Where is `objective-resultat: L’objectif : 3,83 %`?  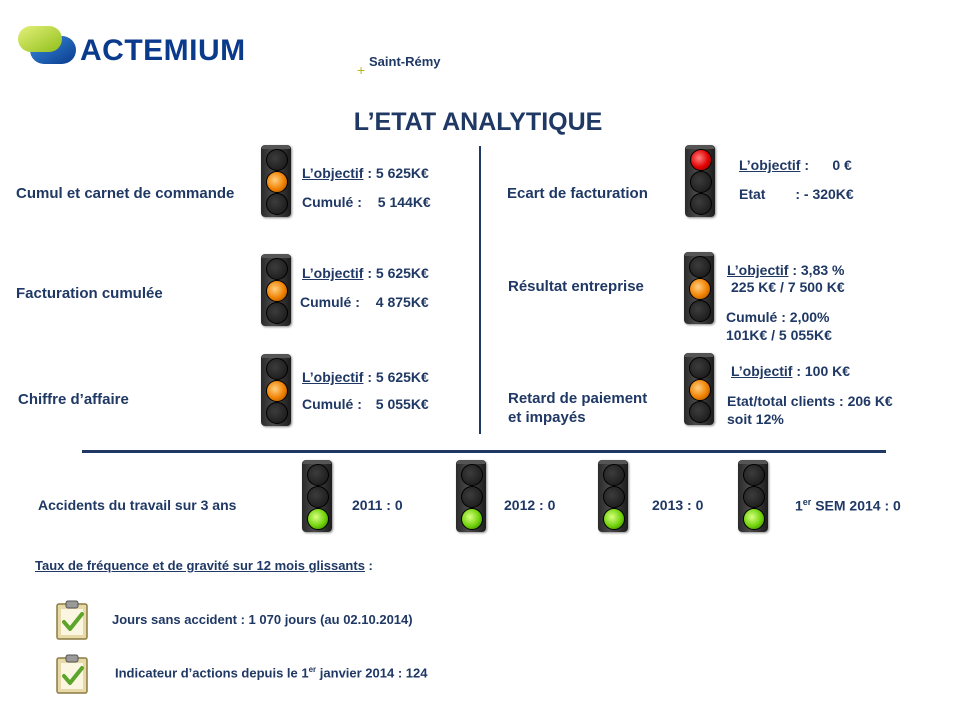
objective-resultat: L’objectif : 3,83 % is located at coordinates (786, 270).